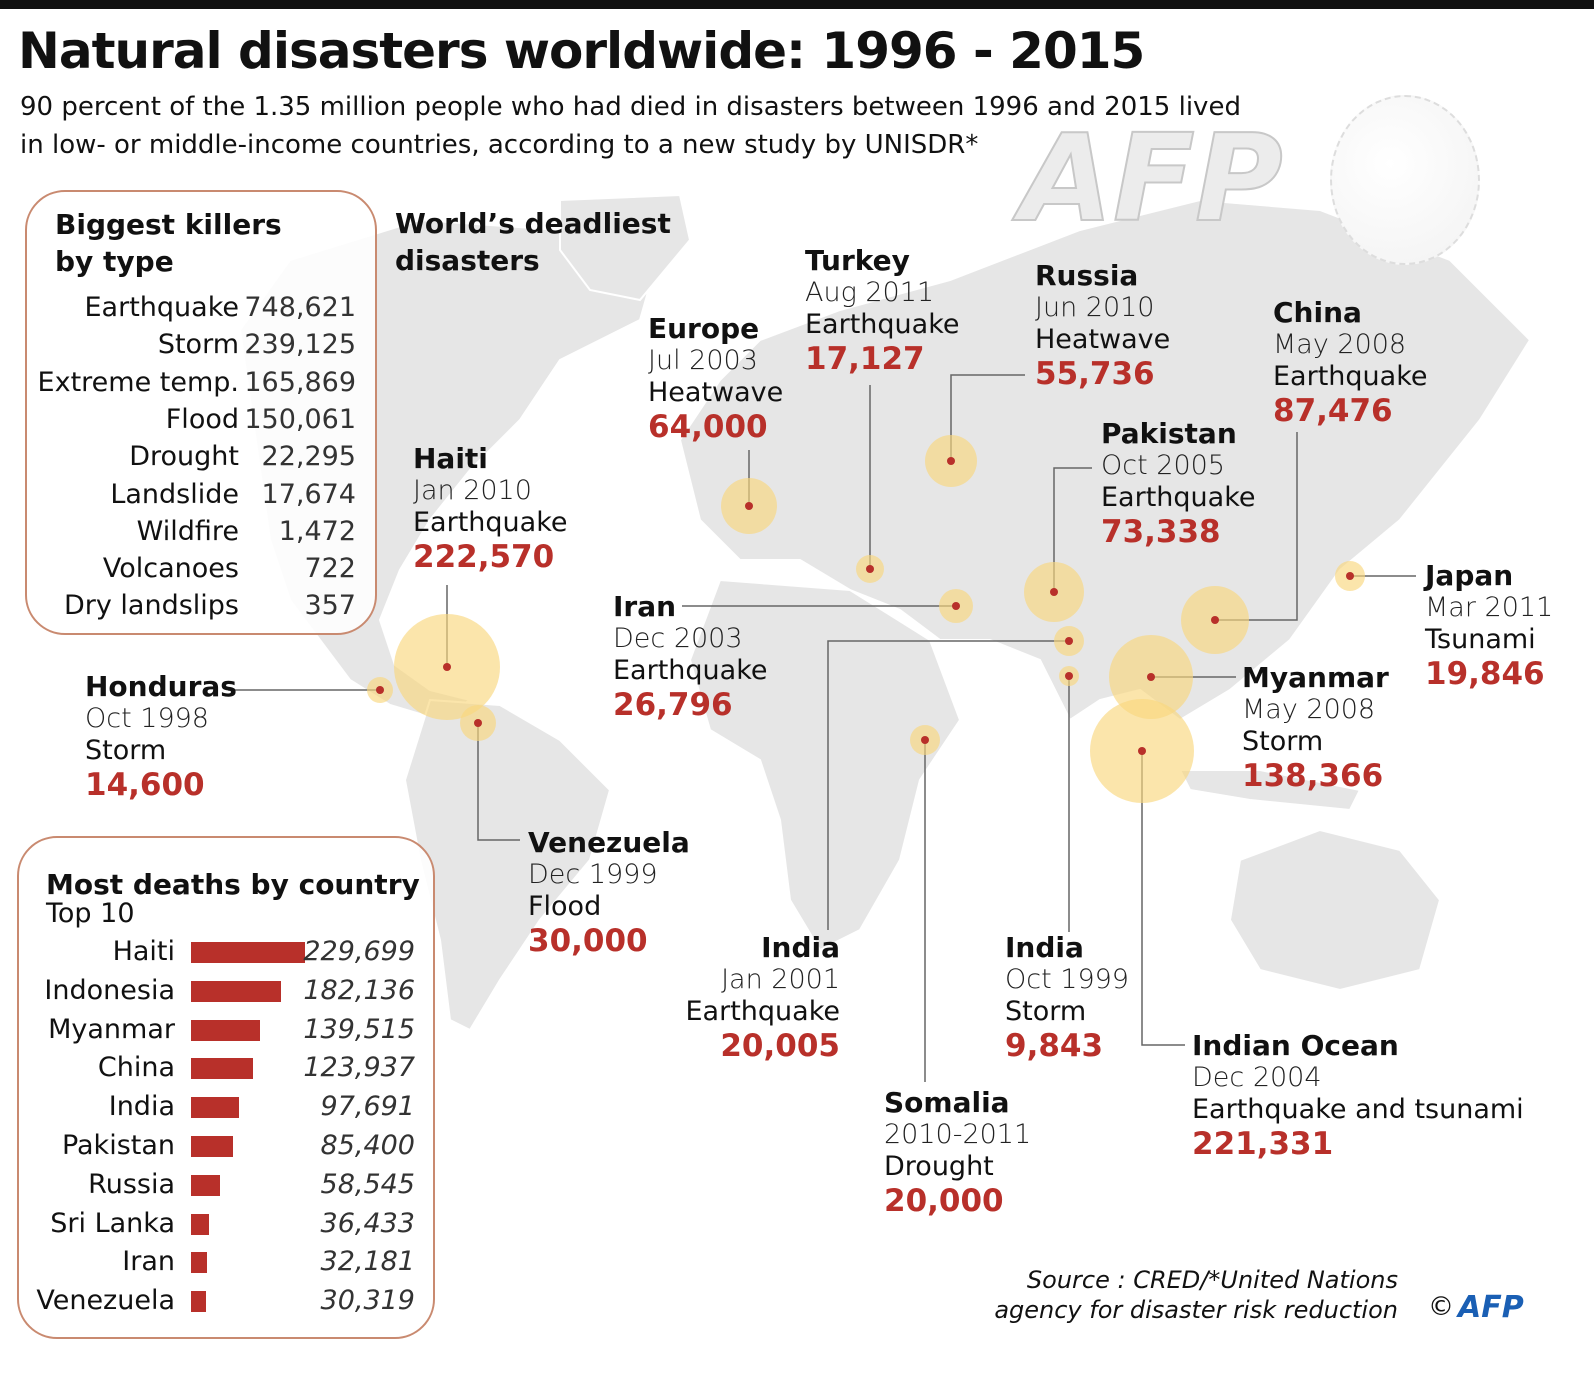 The width and height of the screenshot is (1594, 1391). What do you see at coordinates (168, 243) in the screenshot?
I see `killers-title: Biggest killers by type` at bounding box center [168, 243].